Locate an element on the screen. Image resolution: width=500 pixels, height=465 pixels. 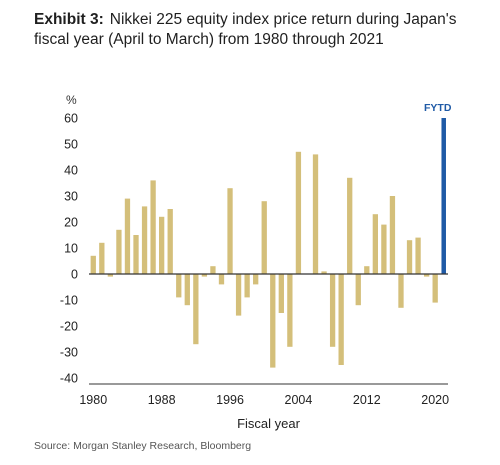
y-tick-label: 10 is located at coordinates (71, 249).